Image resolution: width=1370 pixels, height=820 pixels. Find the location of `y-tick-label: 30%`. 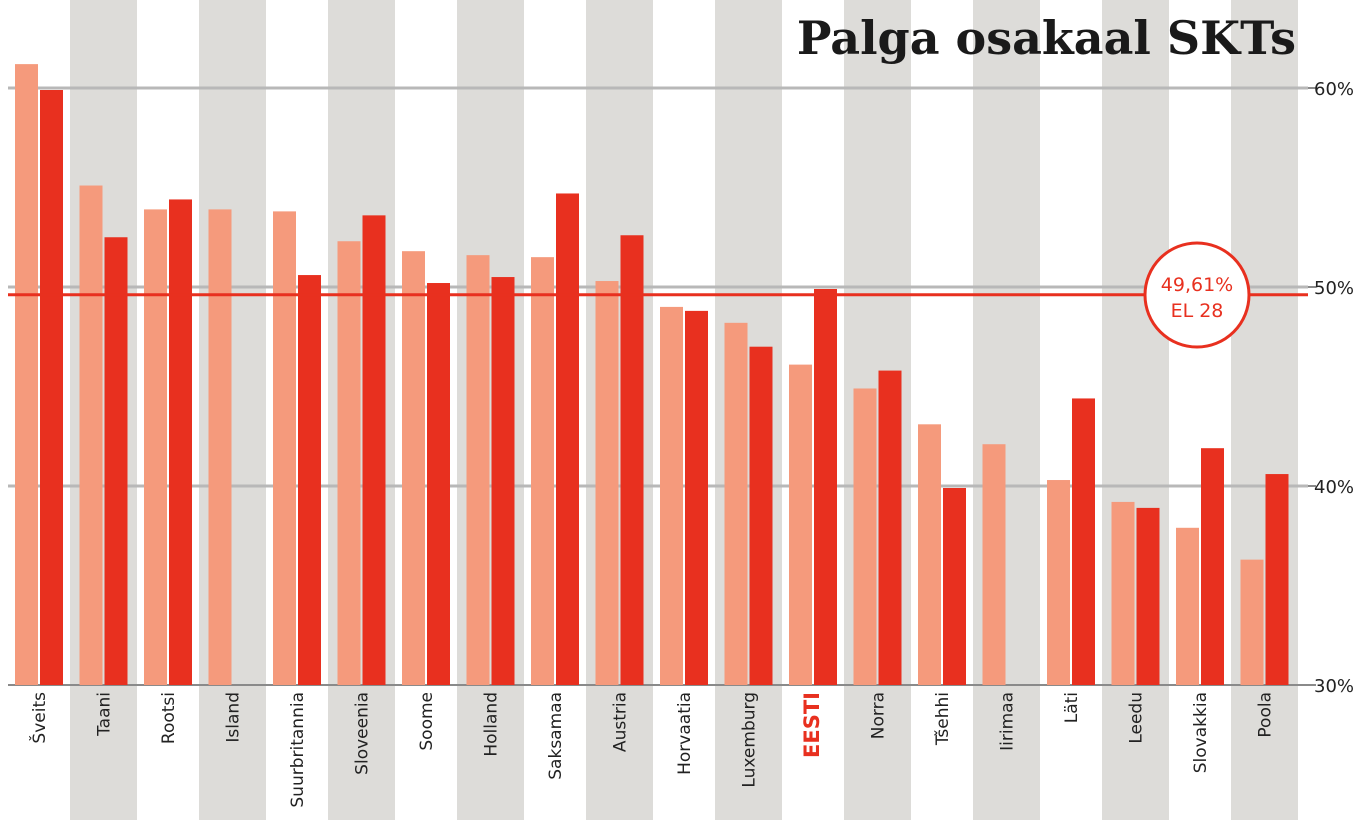

y-tick-label: 30% is located at coordinates (1334, 686).